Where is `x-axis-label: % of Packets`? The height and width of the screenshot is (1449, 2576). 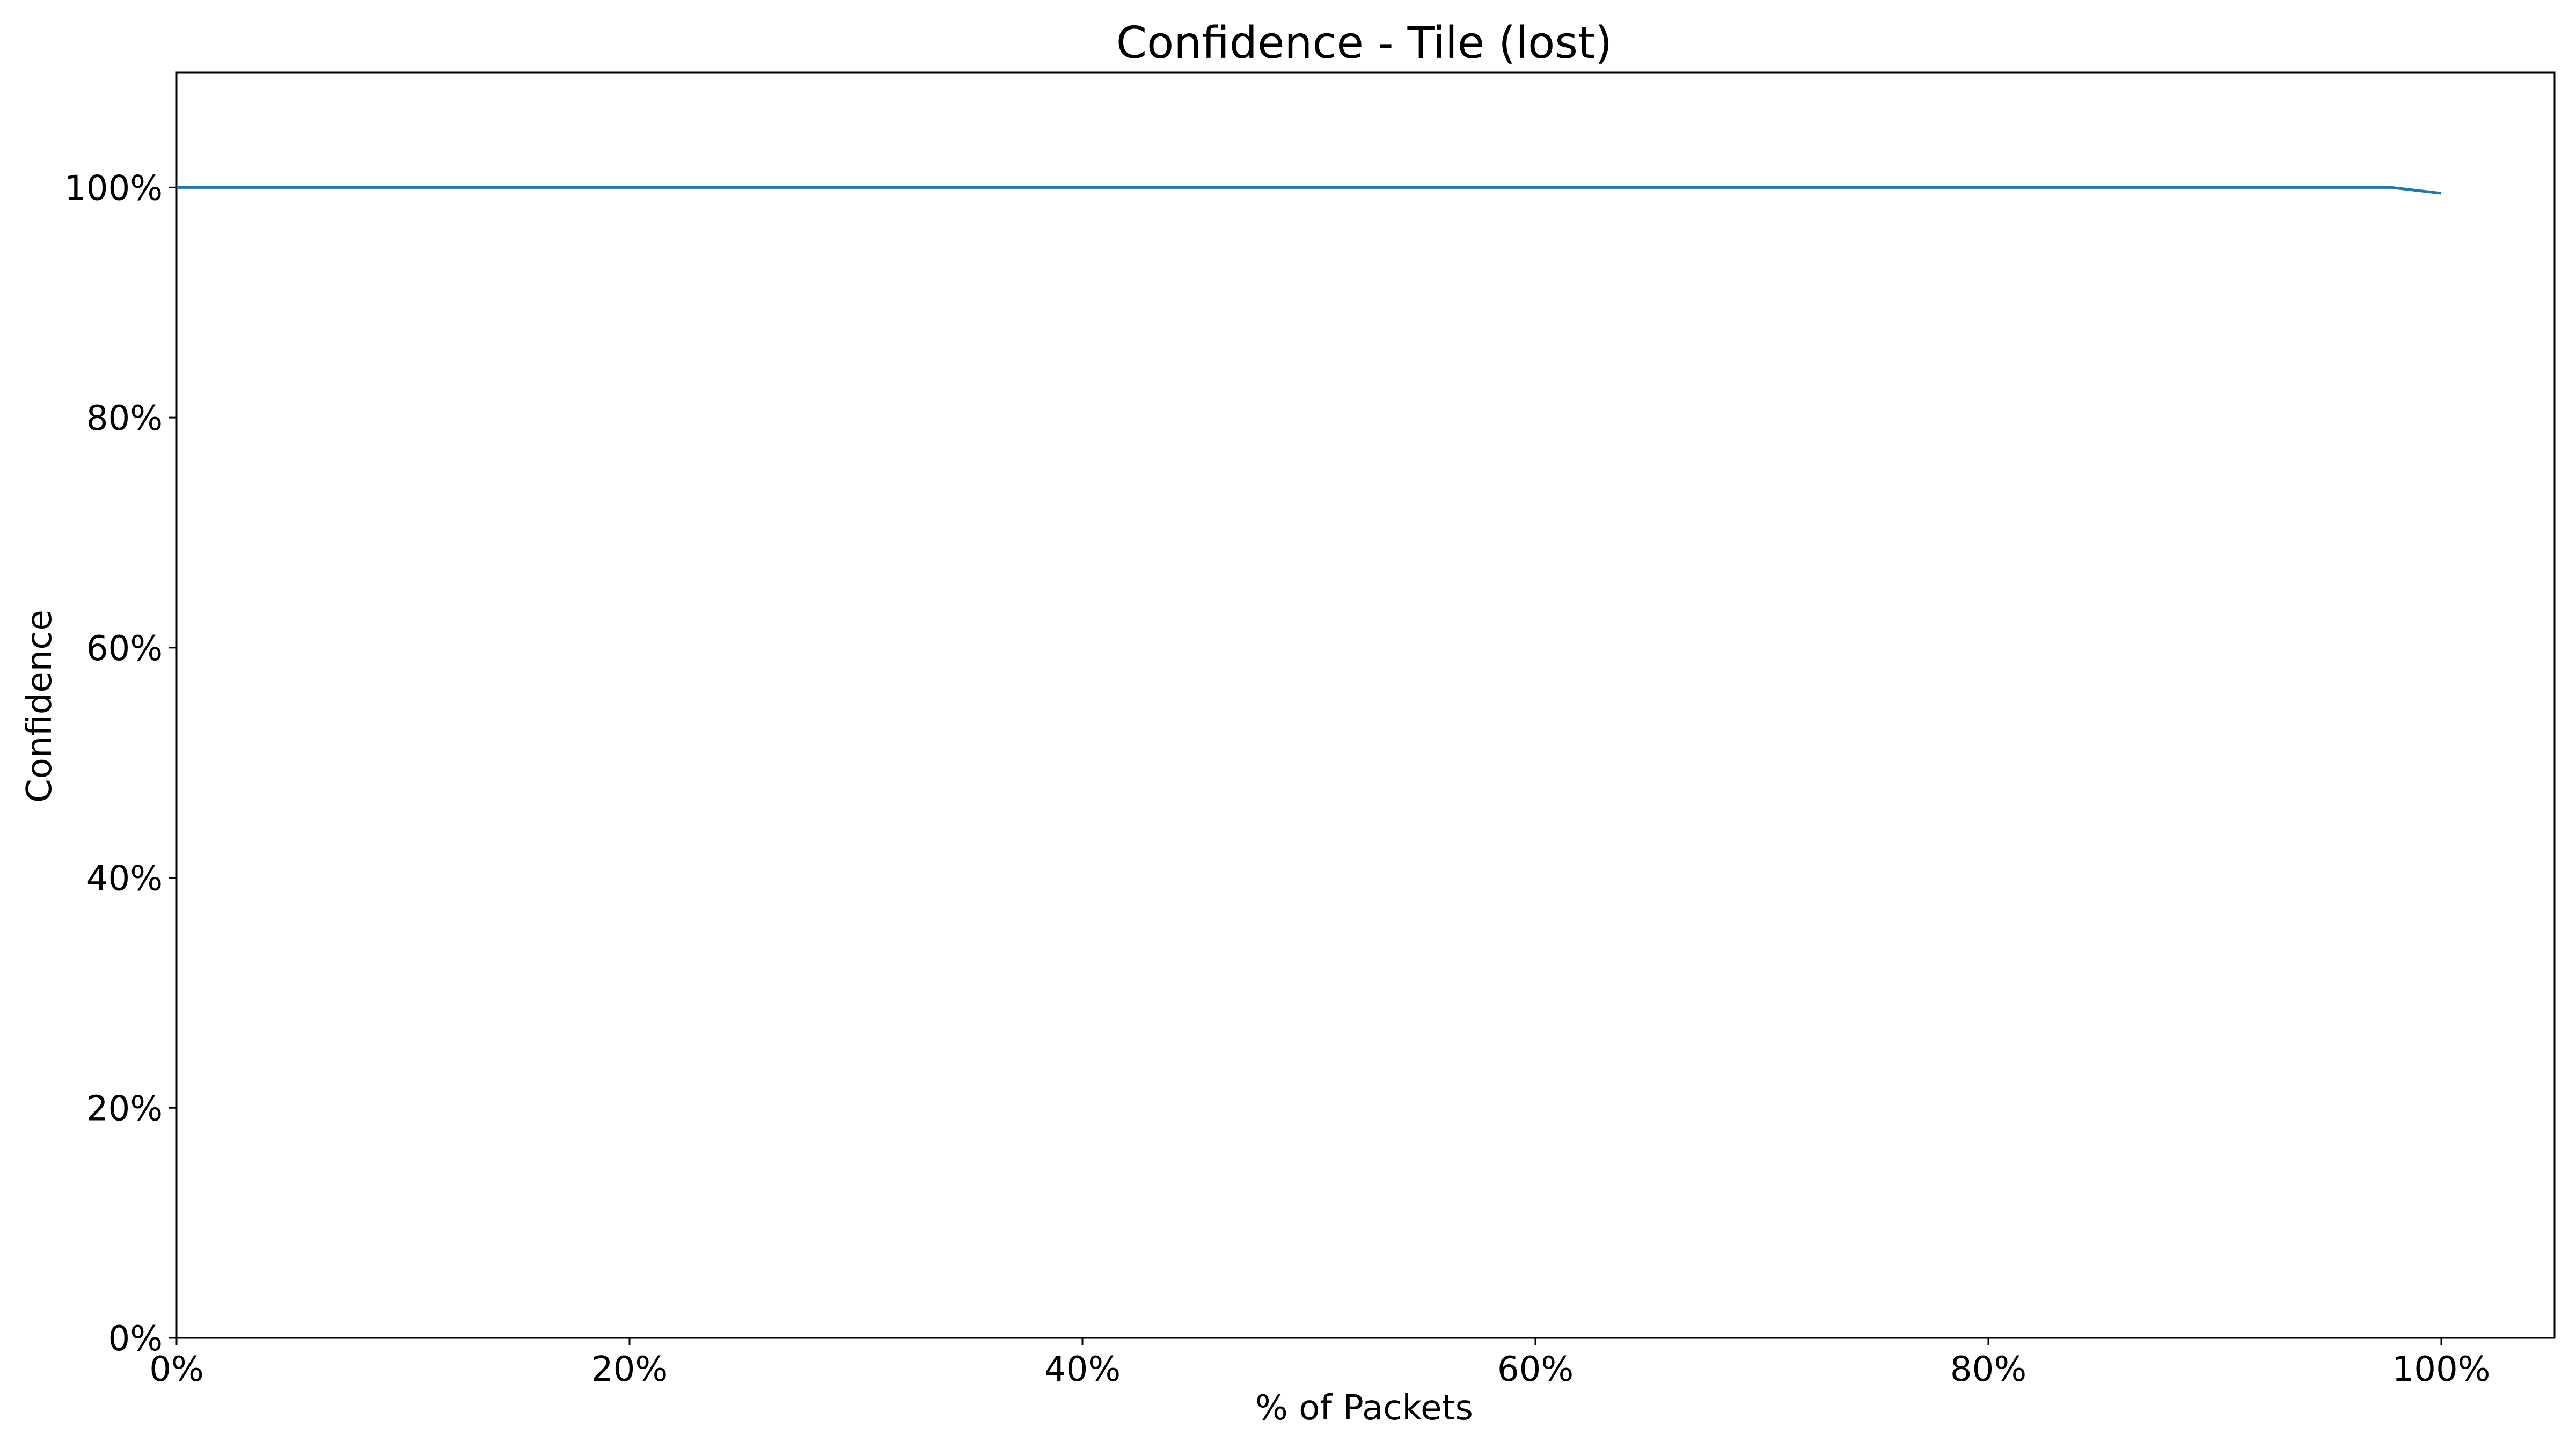 x-axis-label: % of Packets is located at coordinates (1364, 1408).